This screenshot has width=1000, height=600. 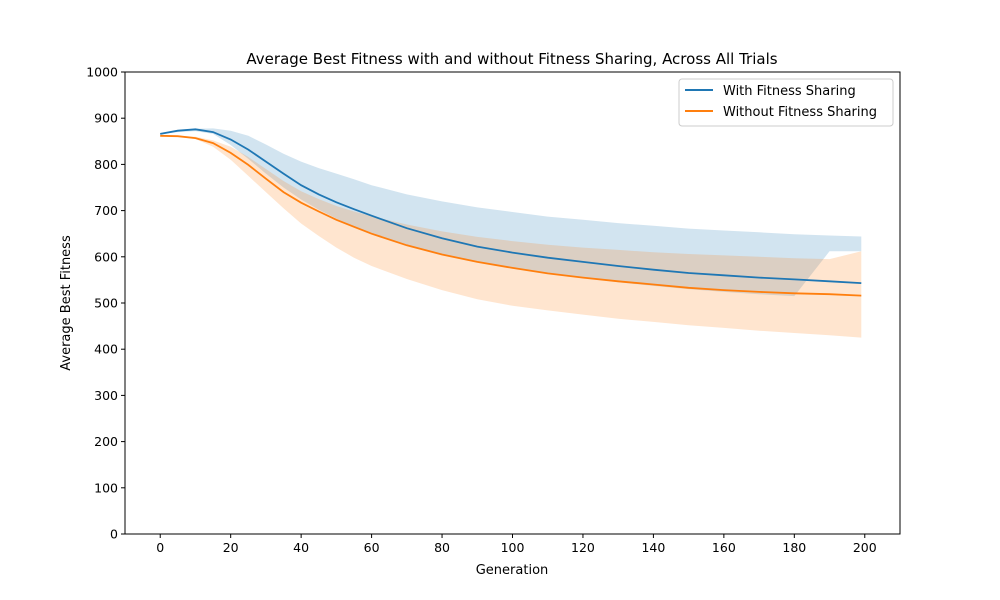 What do you see at coordinates (106, 487) in the screenshot?
I see `y-tick-label: 100` at bounding box center [106, 487].